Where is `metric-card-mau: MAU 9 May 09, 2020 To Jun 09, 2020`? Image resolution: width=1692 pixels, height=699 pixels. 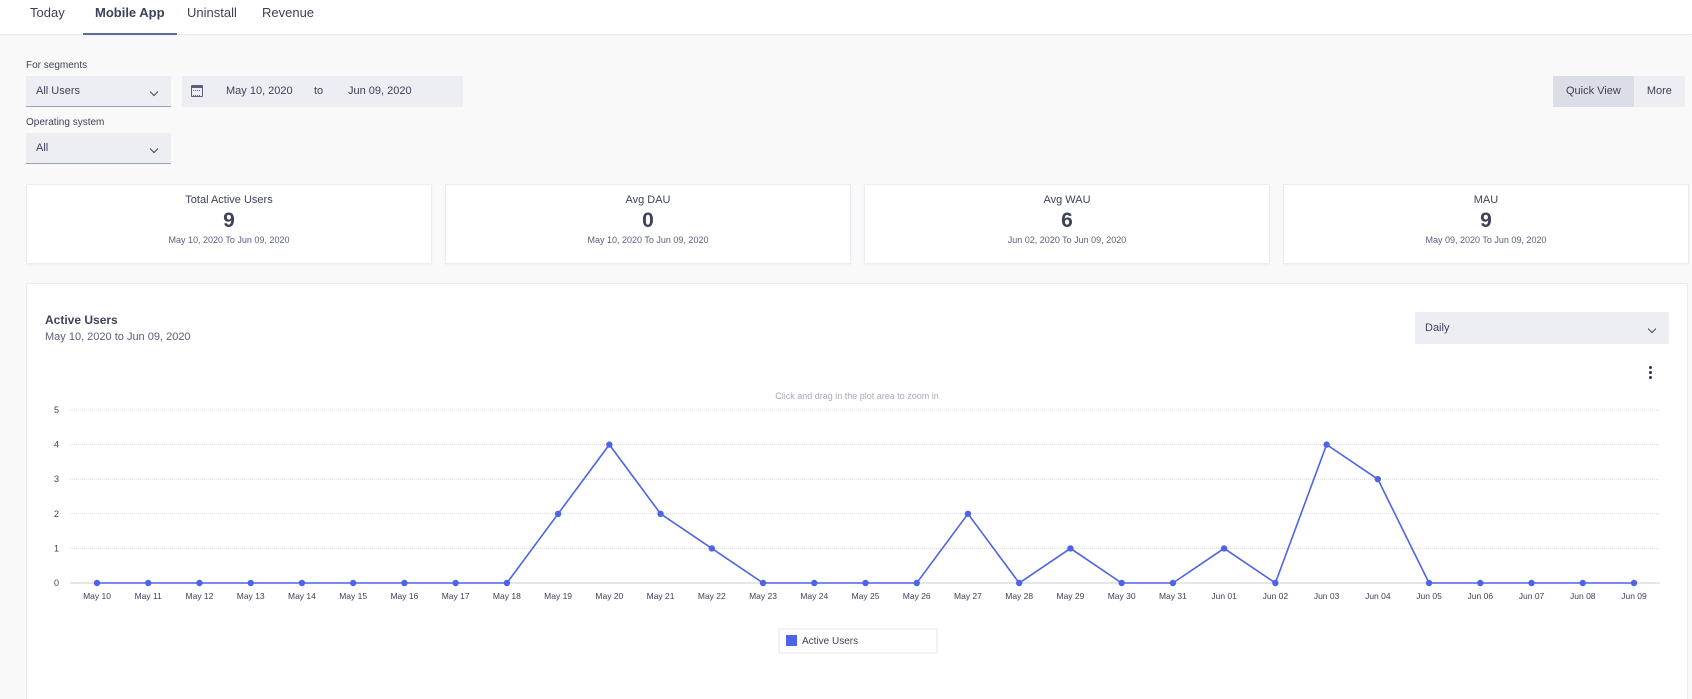
metric-card-mau: MAU 9 May 09, 2020 To Jun 09, 2020 is located at coordinates (1486, 224).